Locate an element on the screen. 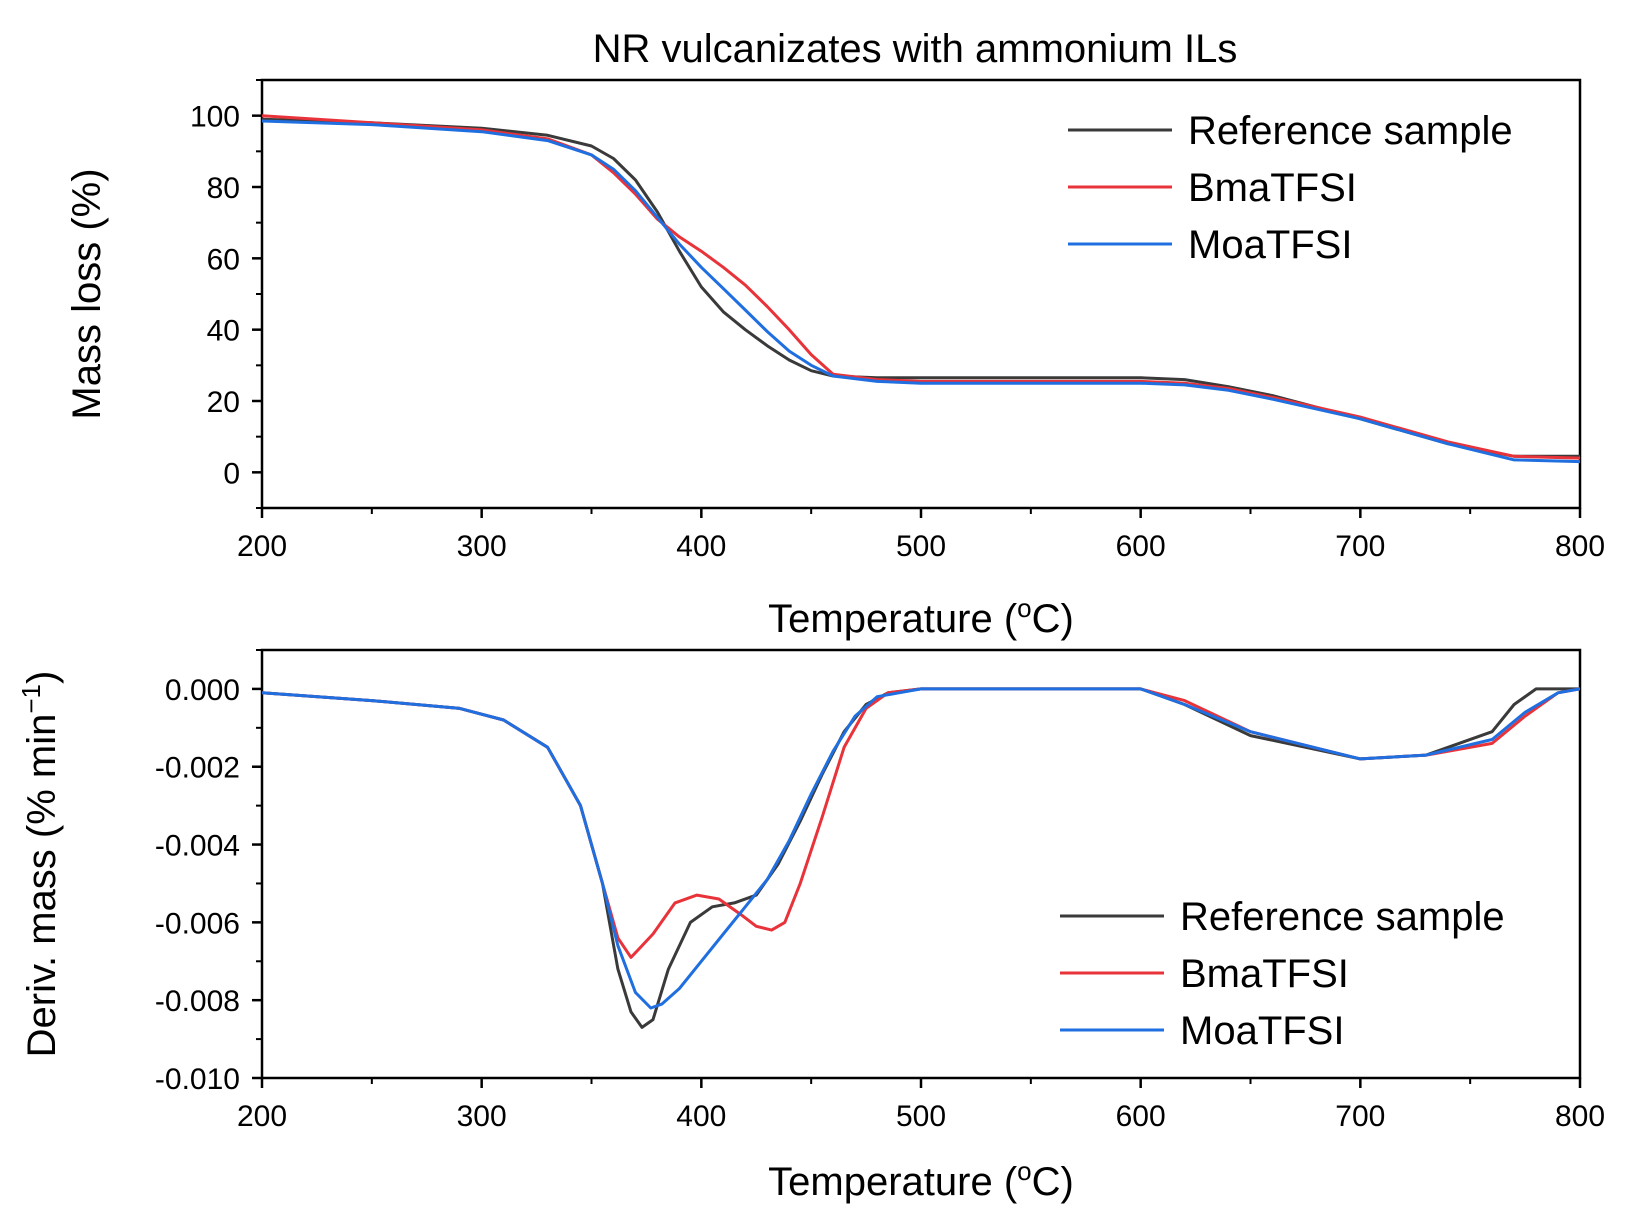  y-tick-label: 100 is located at coordinates (215, 117).